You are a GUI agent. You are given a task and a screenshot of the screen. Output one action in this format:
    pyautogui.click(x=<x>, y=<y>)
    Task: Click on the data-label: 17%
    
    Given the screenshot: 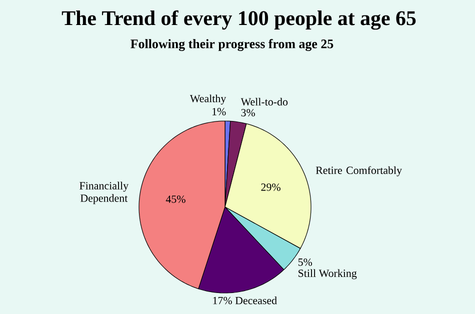 What is the action you would take?
    pyautogui.click(x=222, y=300)
    